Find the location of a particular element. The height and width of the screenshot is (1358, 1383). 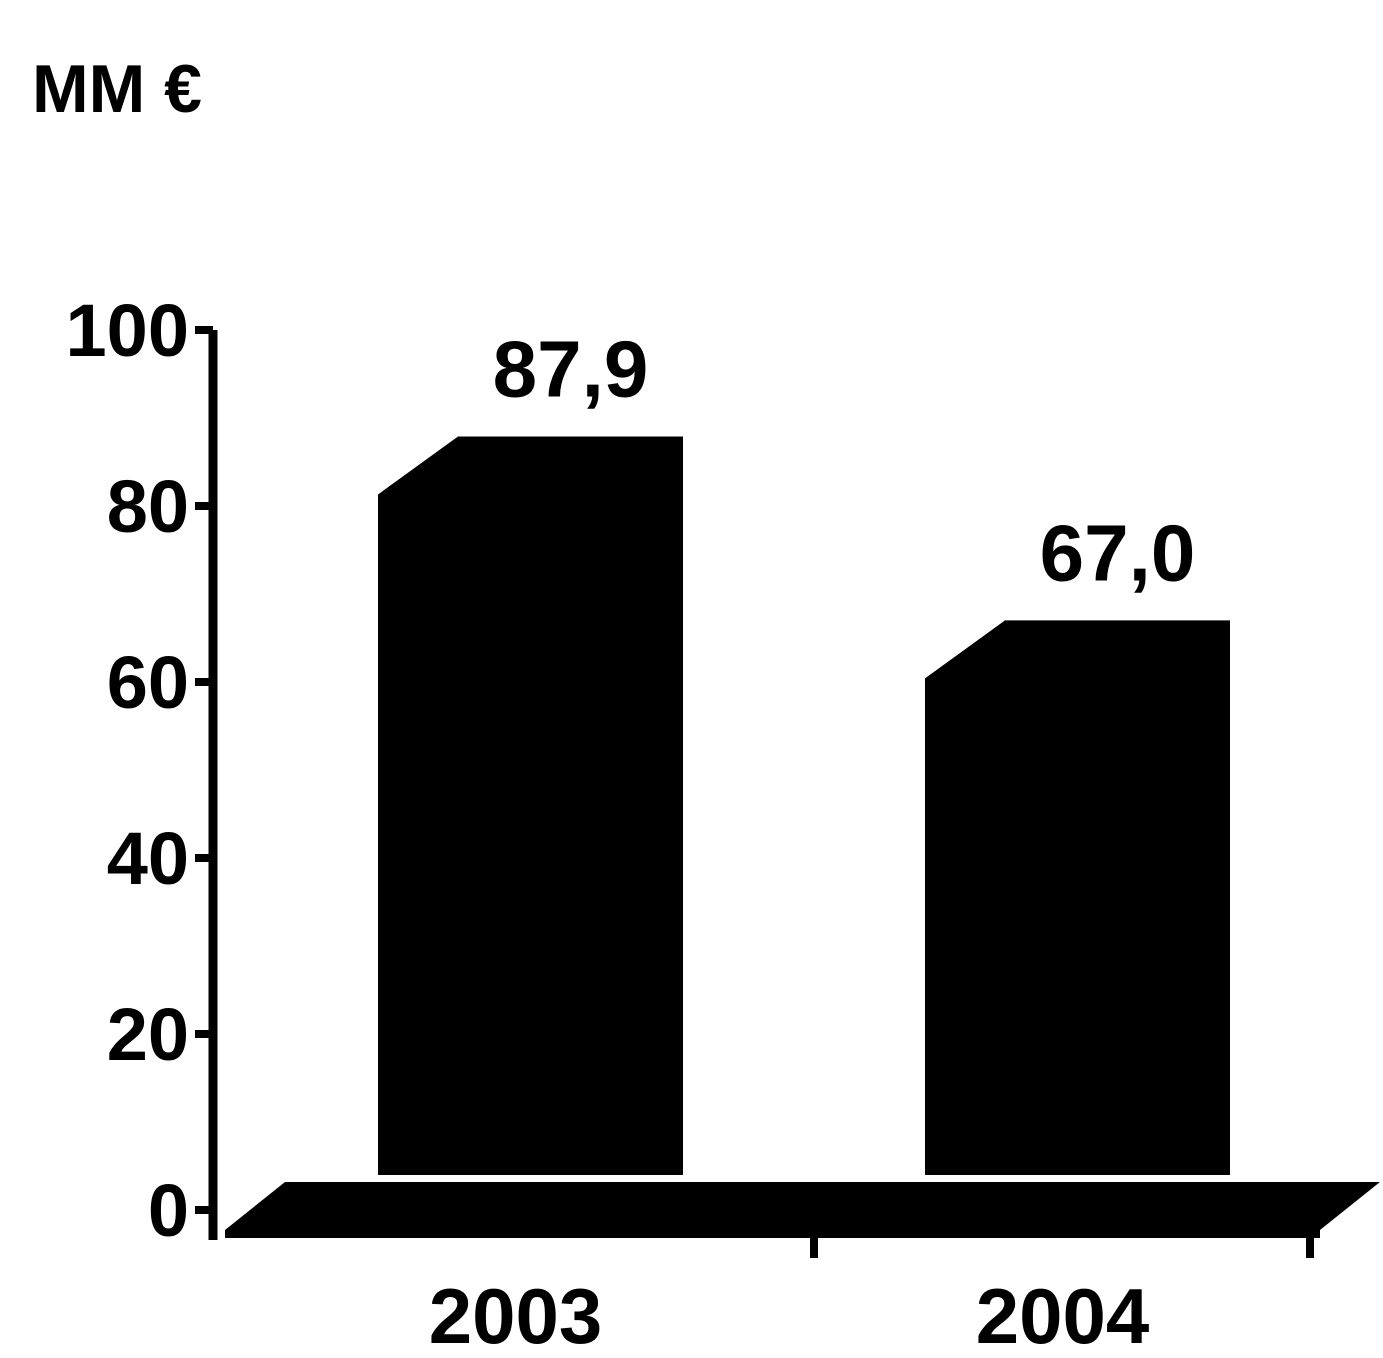

chart-floor is located at coordinates (802, 1220).